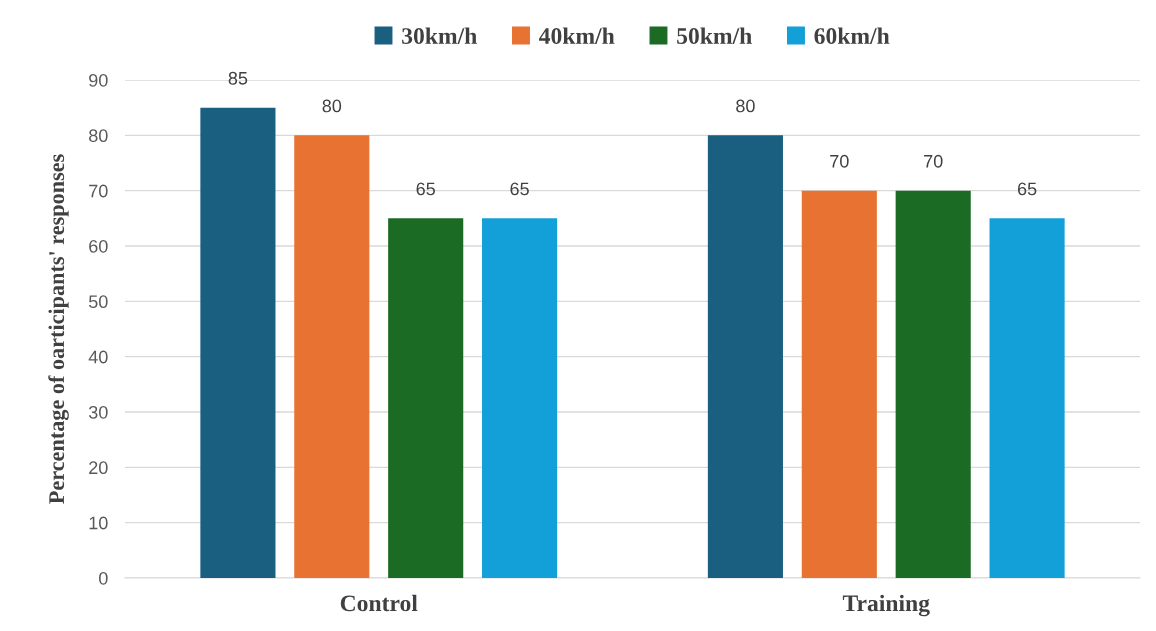  What do you see at coordinates (439, 35) in the screenshot?
I see `legend-label: 30km/h` at bounding box center [439, 35].